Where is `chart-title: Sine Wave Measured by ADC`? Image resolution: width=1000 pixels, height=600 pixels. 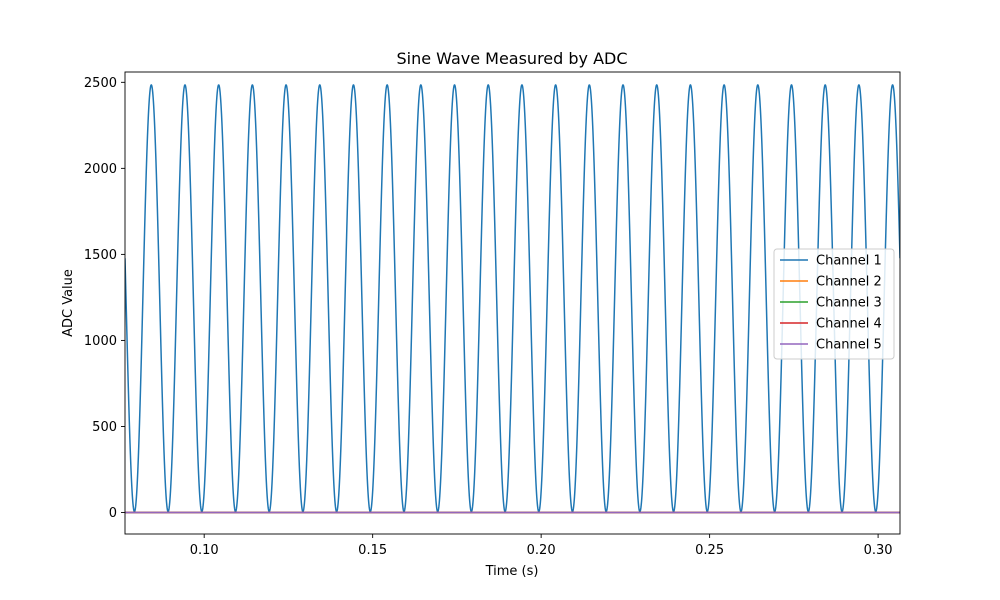
chart-title: Sine Wave Measured by ADC is located at coordinates (511, 58).